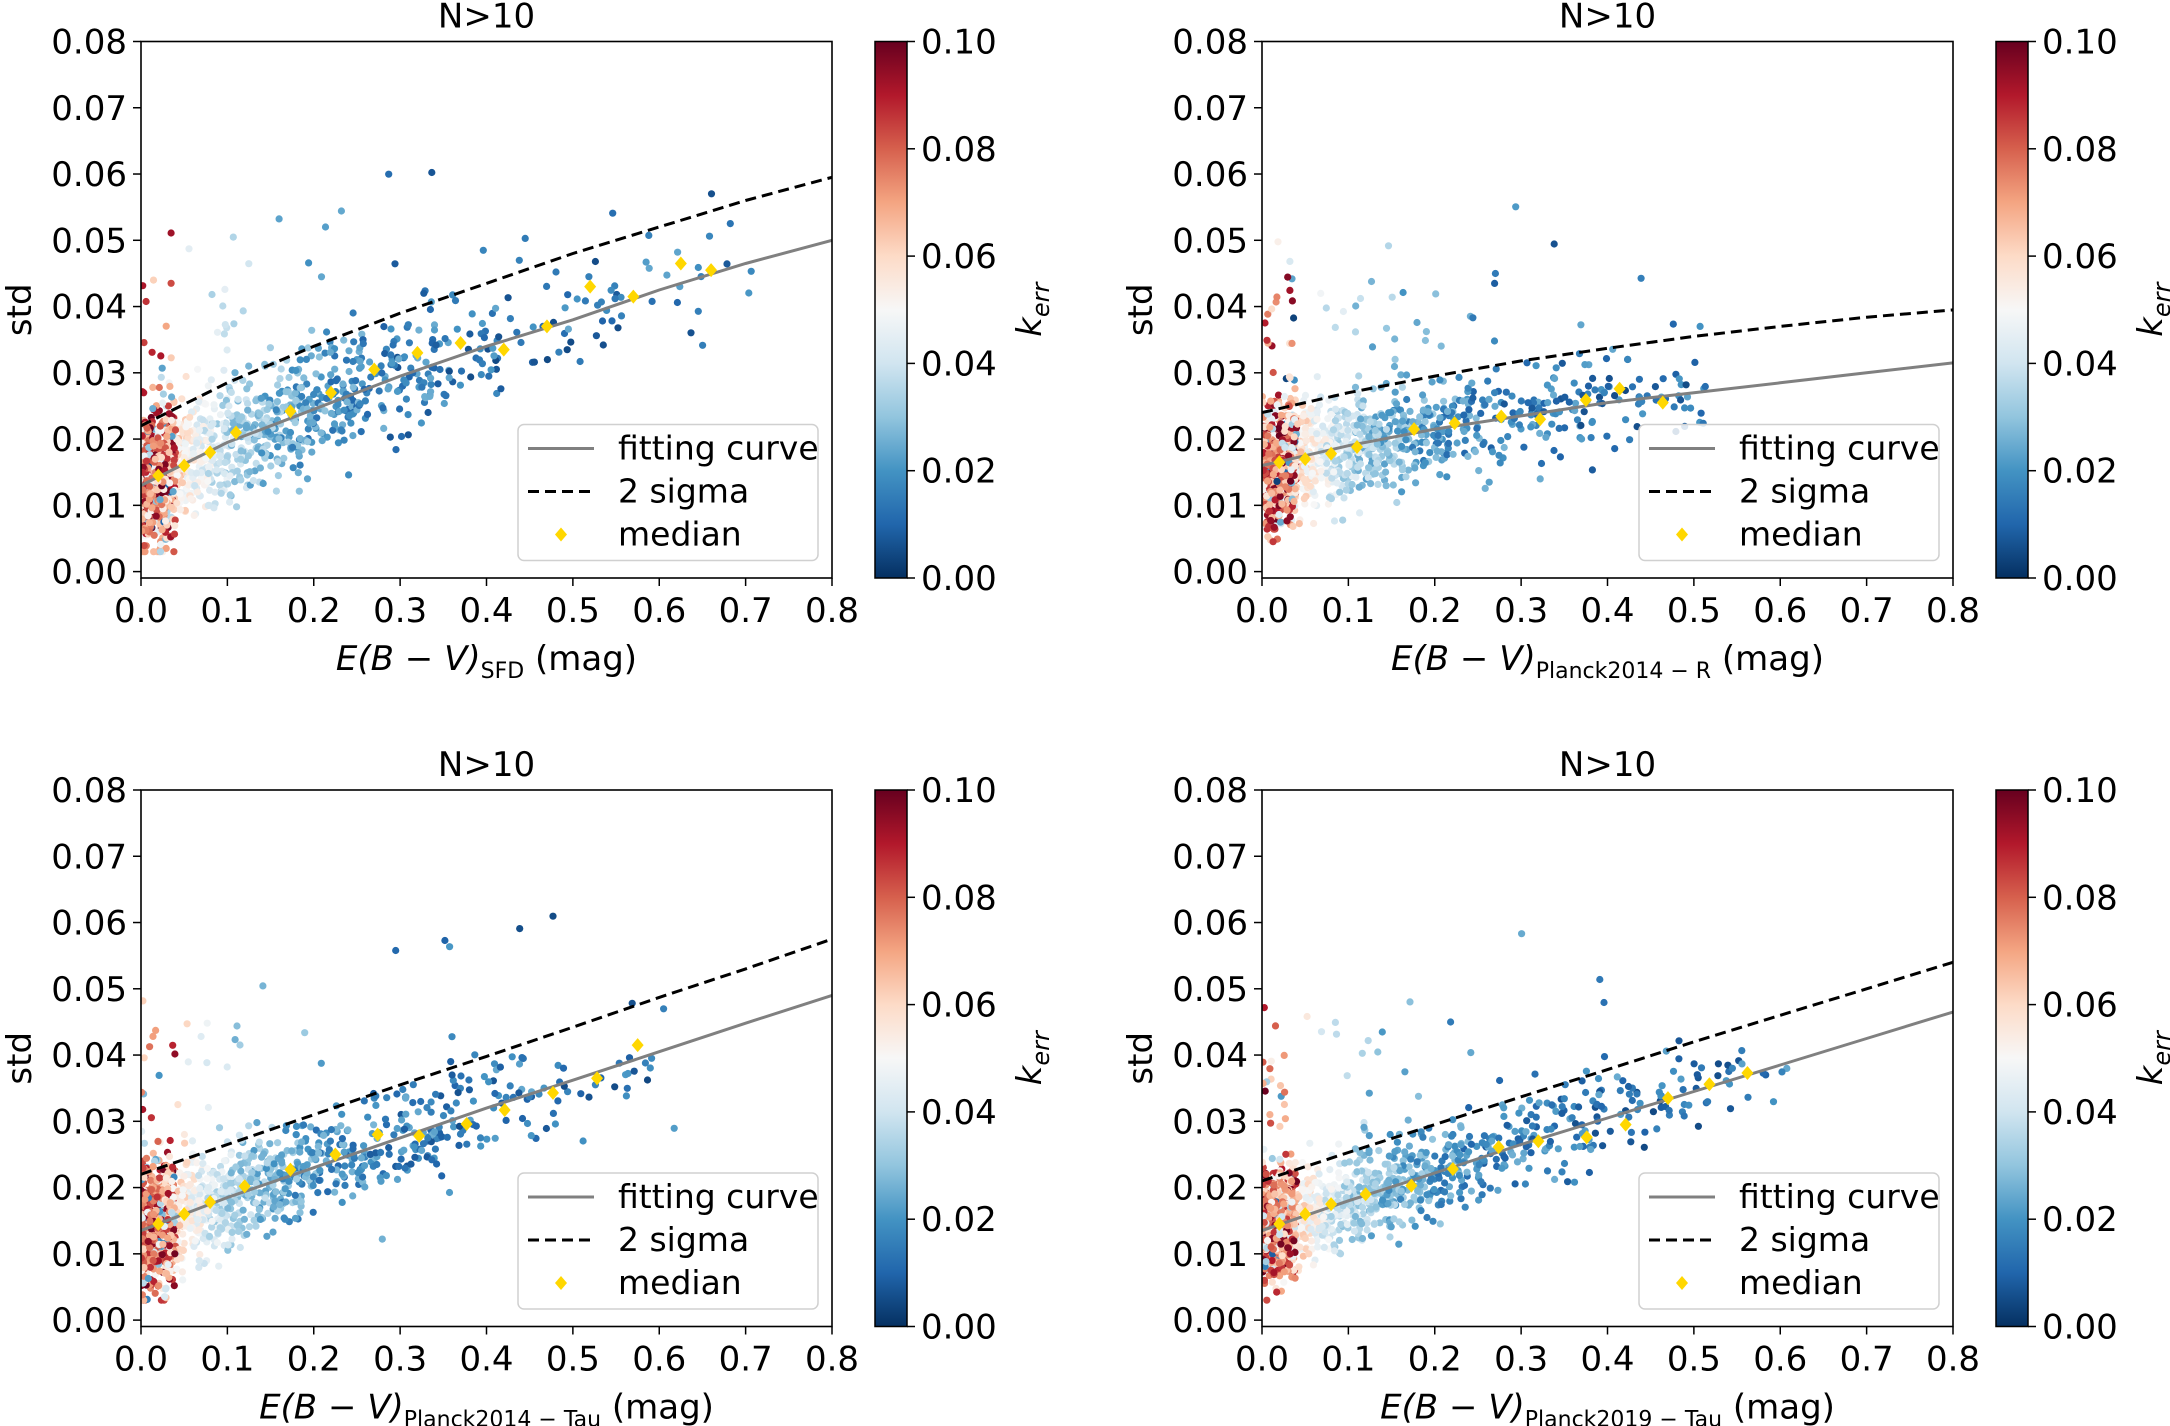  I want to click on legend-box, so click(668, 1241).